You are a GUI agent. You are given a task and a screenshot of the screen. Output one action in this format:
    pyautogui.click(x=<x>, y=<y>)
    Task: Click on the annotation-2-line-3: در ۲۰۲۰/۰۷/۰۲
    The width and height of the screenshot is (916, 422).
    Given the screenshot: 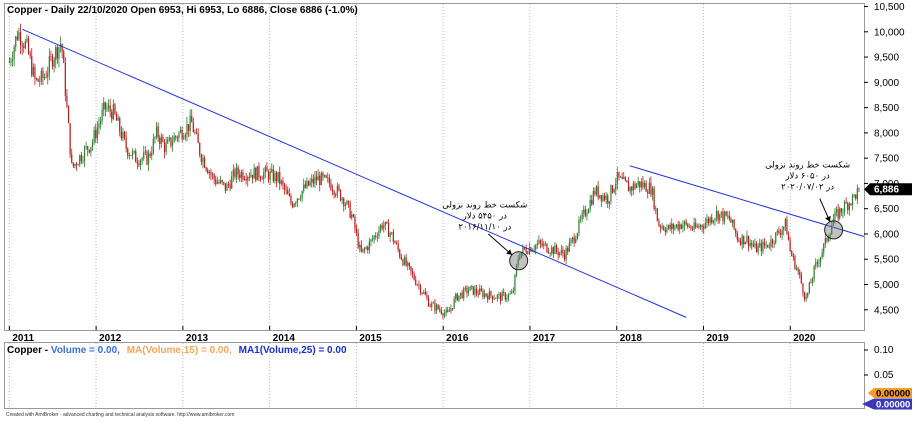 What is the action you would take?
    pyautogui.click(x=807, y=187)
    